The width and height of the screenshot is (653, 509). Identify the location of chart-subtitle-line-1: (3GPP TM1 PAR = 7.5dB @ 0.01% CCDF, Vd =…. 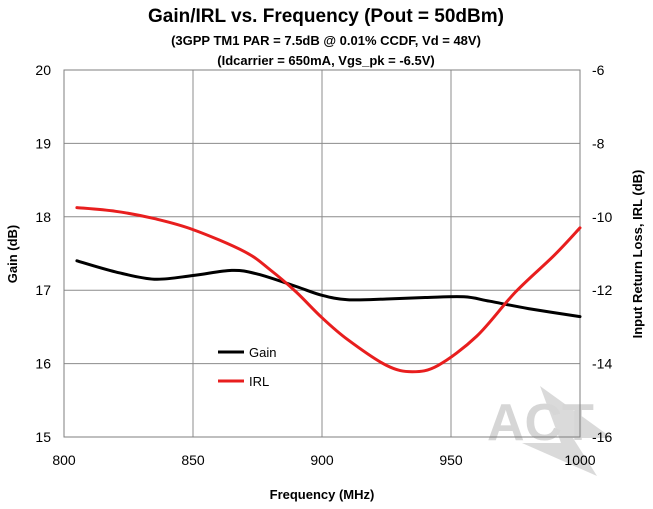
(326, 40).